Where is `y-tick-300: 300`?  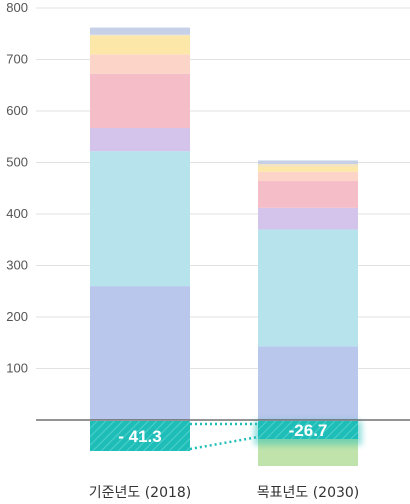
y-tick-300: 300 is located at coordinates (17, 265).